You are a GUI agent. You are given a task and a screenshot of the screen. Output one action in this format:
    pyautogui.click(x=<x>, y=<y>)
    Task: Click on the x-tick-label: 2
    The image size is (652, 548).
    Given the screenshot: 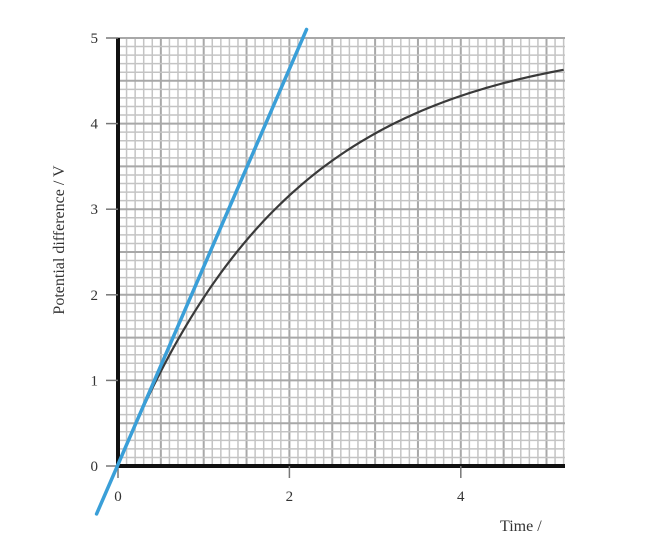 What is the action you would take?
    pyautogui.click(x=290, y=497)
    